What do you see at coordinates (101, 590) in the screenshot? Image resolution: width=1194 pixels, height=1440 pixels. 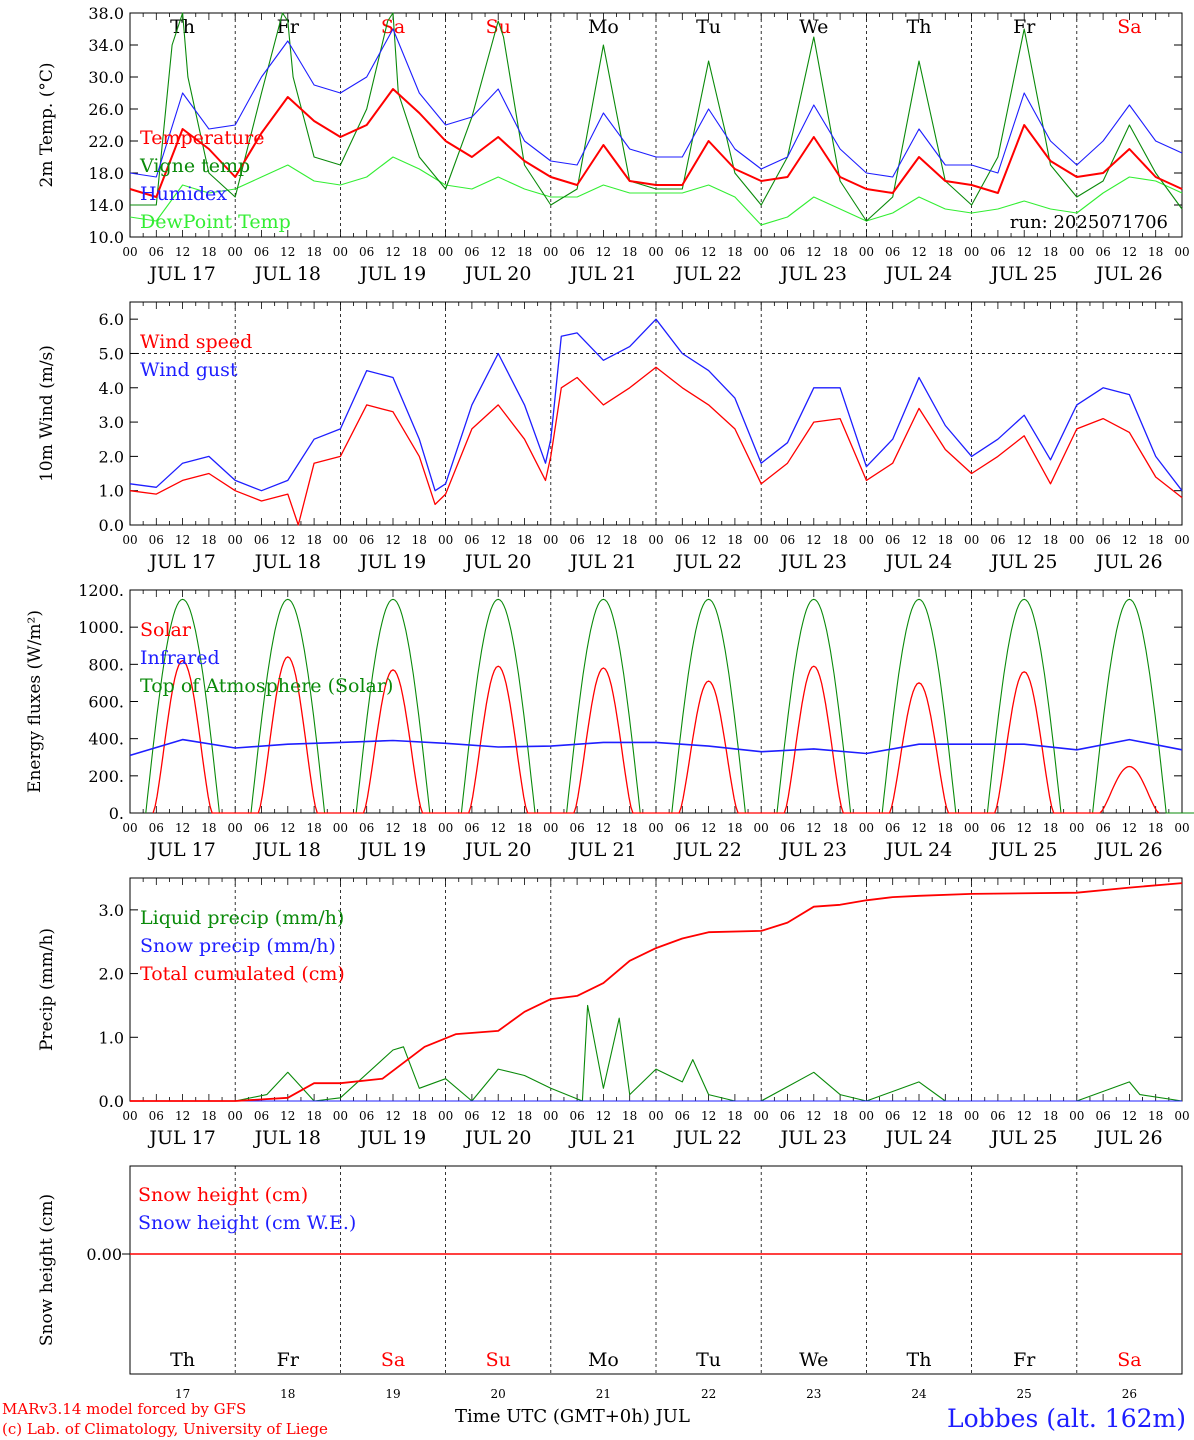 I see `y-tick-label: 1200.` at bounding box center [101, 590].